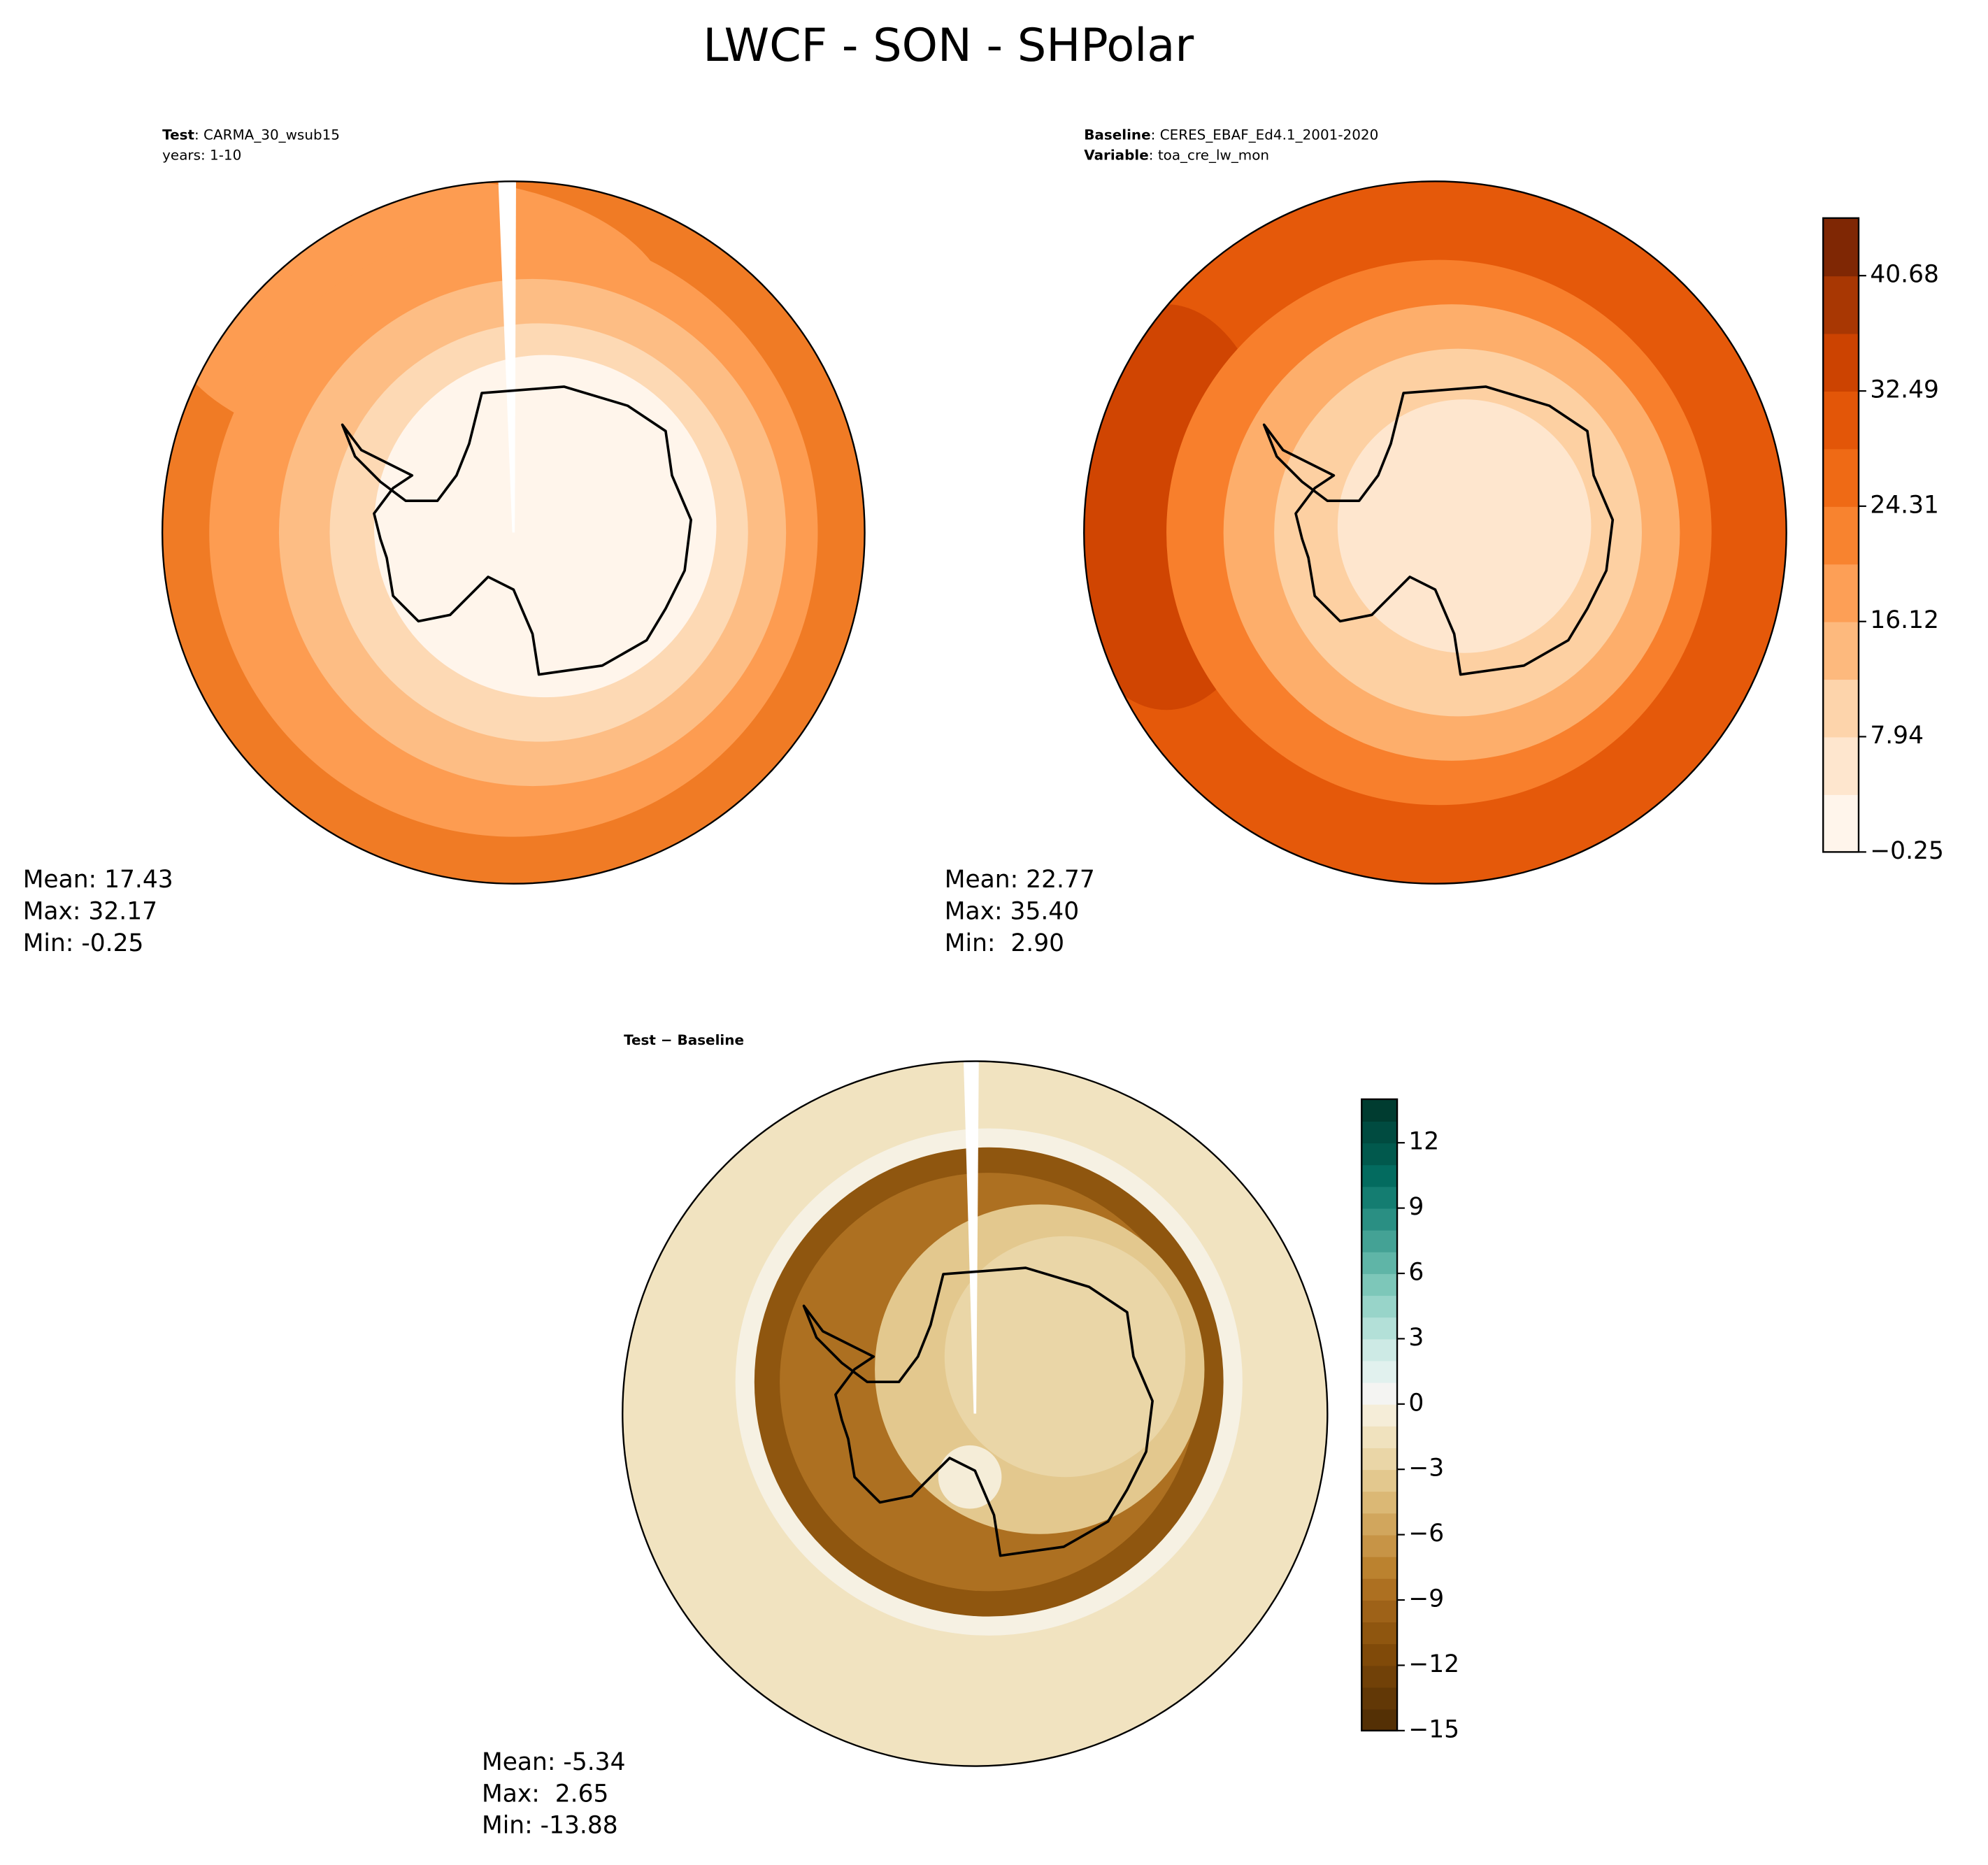 The image size is (1988, 1865). Describe the element at coordinates (1904, 390) in the screenshot. I see `colorbar-tick-label: 32.49` at that location.